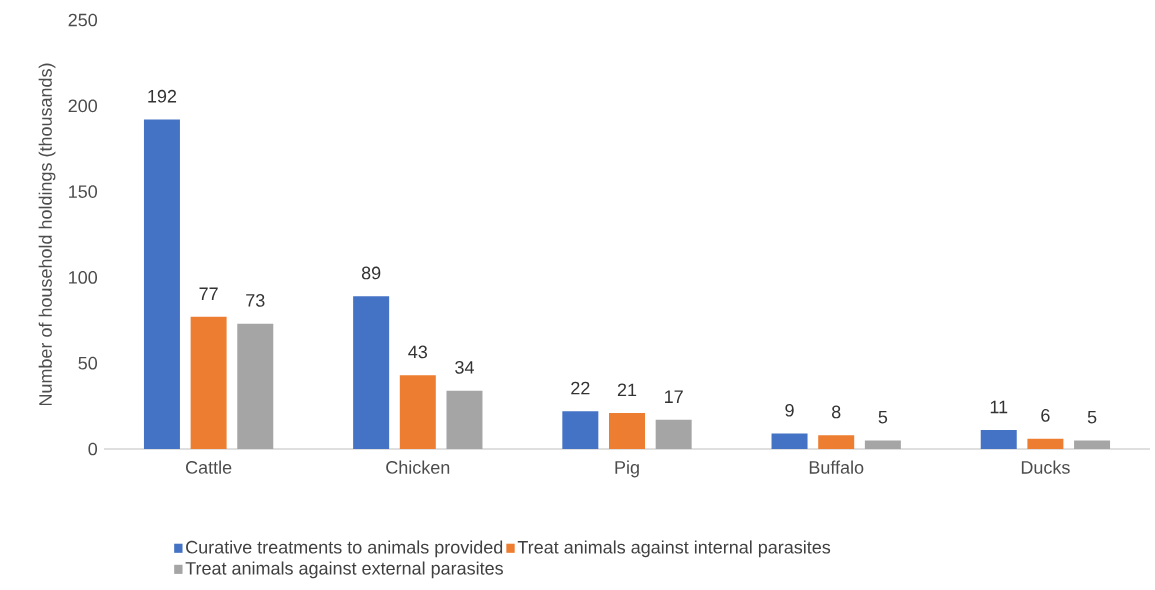 The width and height of the screenshot is (1155, 590). What do you see at coordinates (83, 277) in the screenshot?
I see `y-tick-label: 100` at bounding box center [83, 277].